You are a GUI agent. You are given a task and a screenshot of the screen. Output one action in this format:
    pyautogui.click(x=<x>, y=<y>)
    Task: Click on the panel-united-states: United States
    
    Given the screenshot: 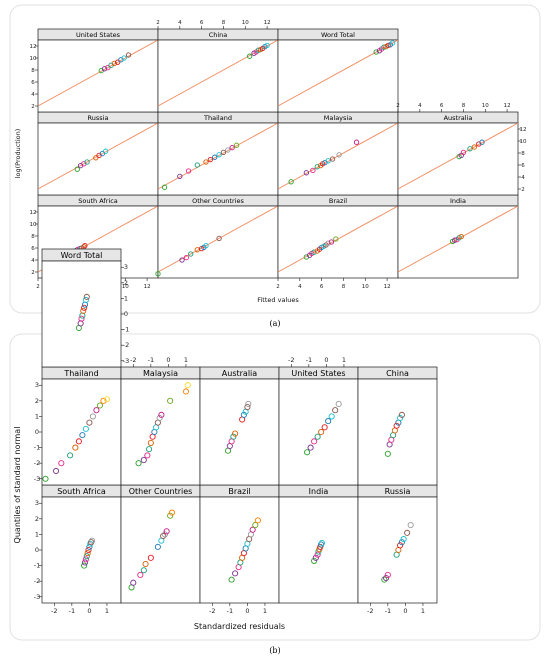 What is the action you would take?
    pyautogui.click(x=318, y=426)
    